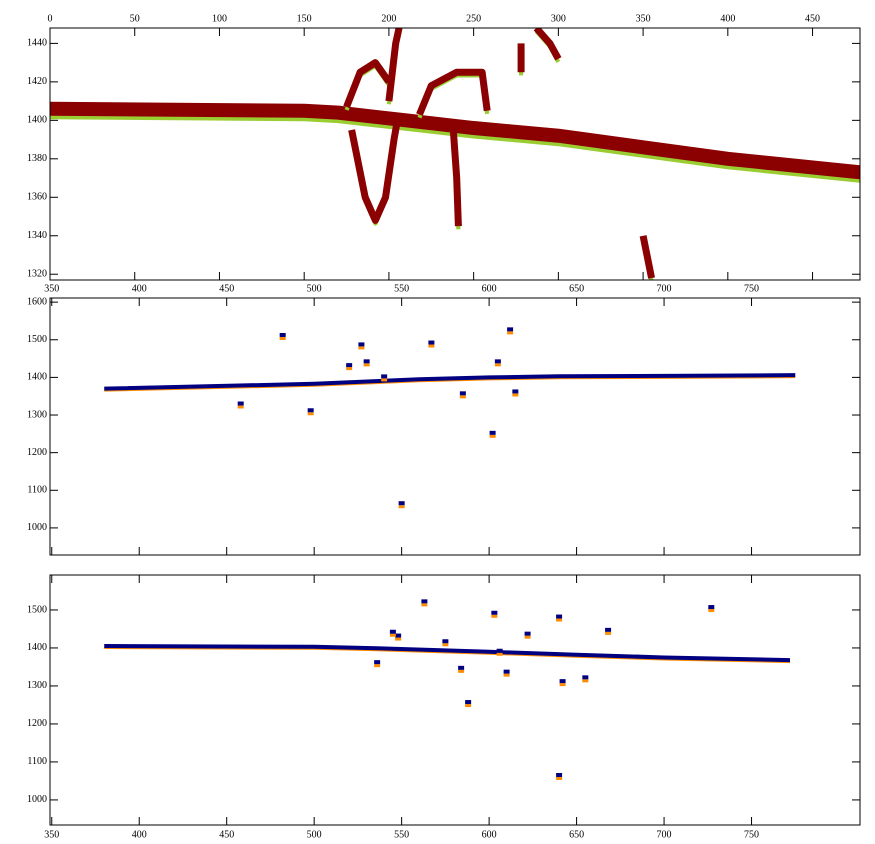 This screenshot has width=875, height=844. What do you see at coordinates (37, 235) in the screenshot?
I see `y-tick-label: 1340` at bounding box center [37, 235].